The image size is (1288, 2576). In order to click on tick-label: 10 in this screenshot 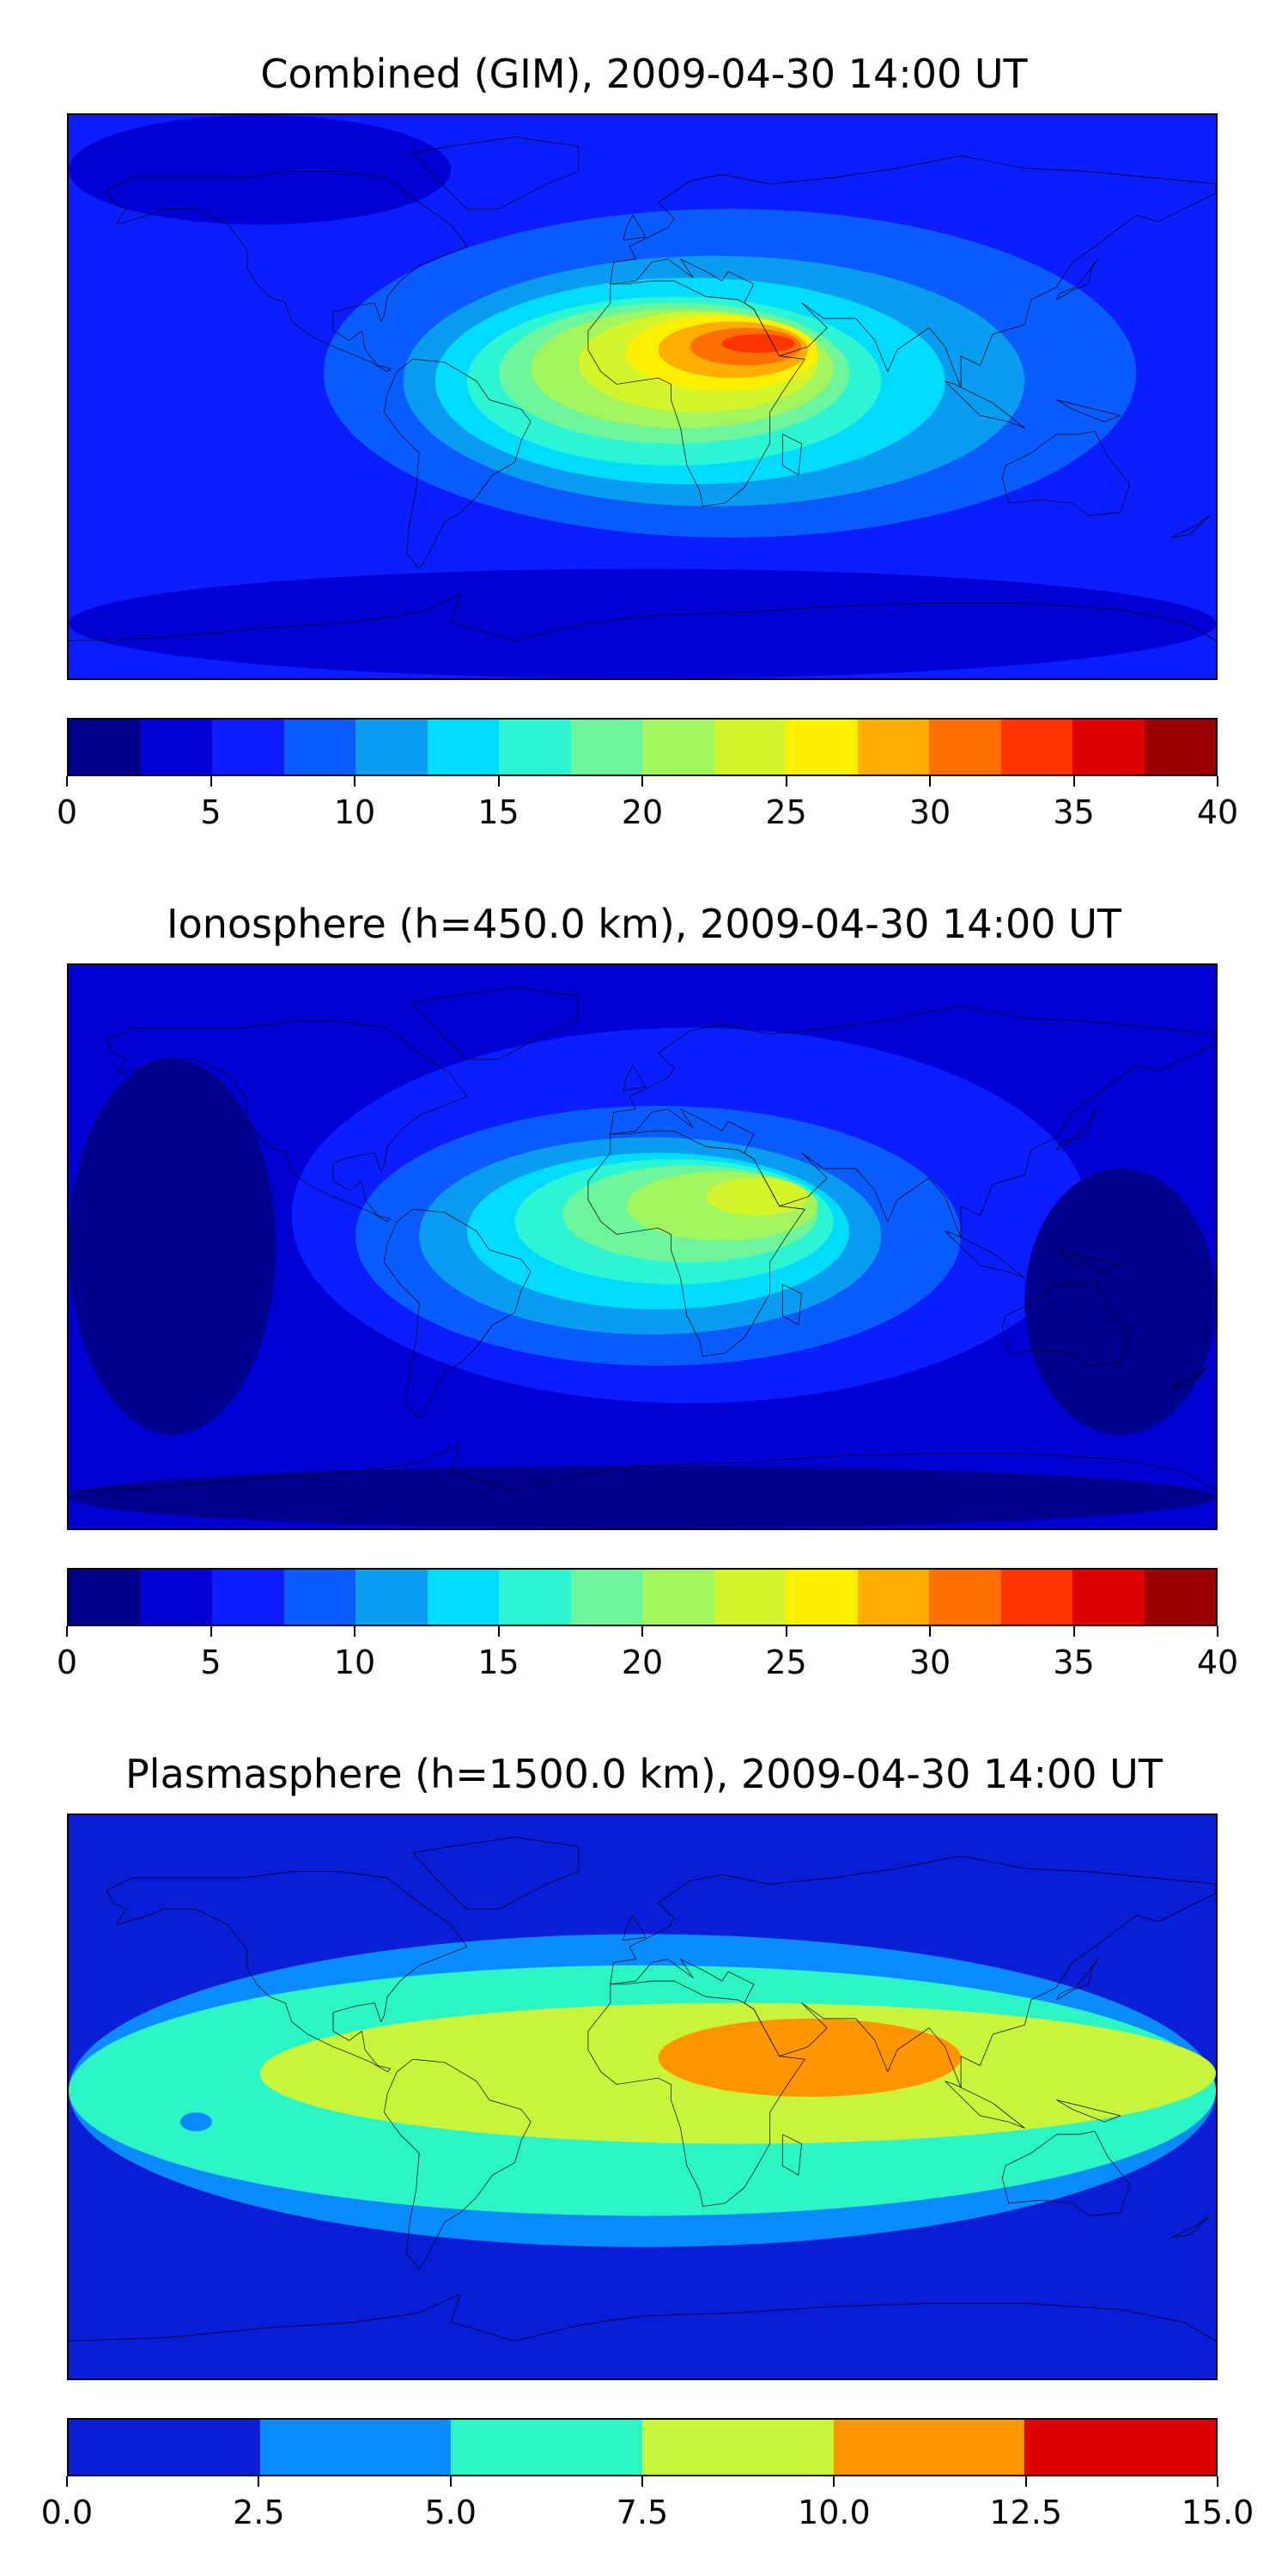, I will do `click(355, 1662)`.